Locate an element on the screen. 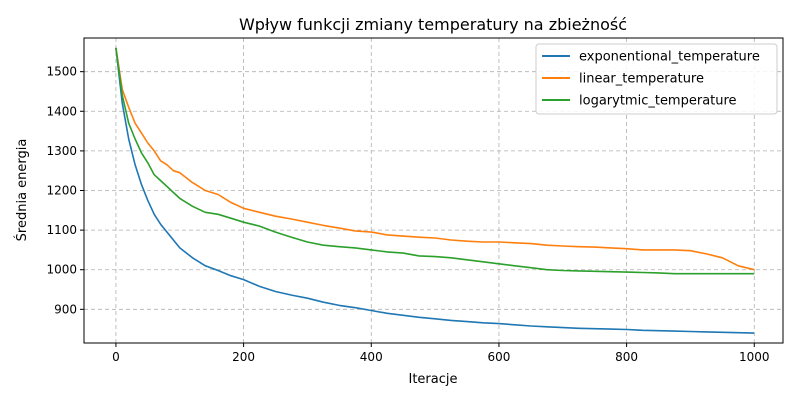 Image resolution: width=800 pixels, height=400 pixels. legend-label: linear_temperature is located at coordinates (641, 79).